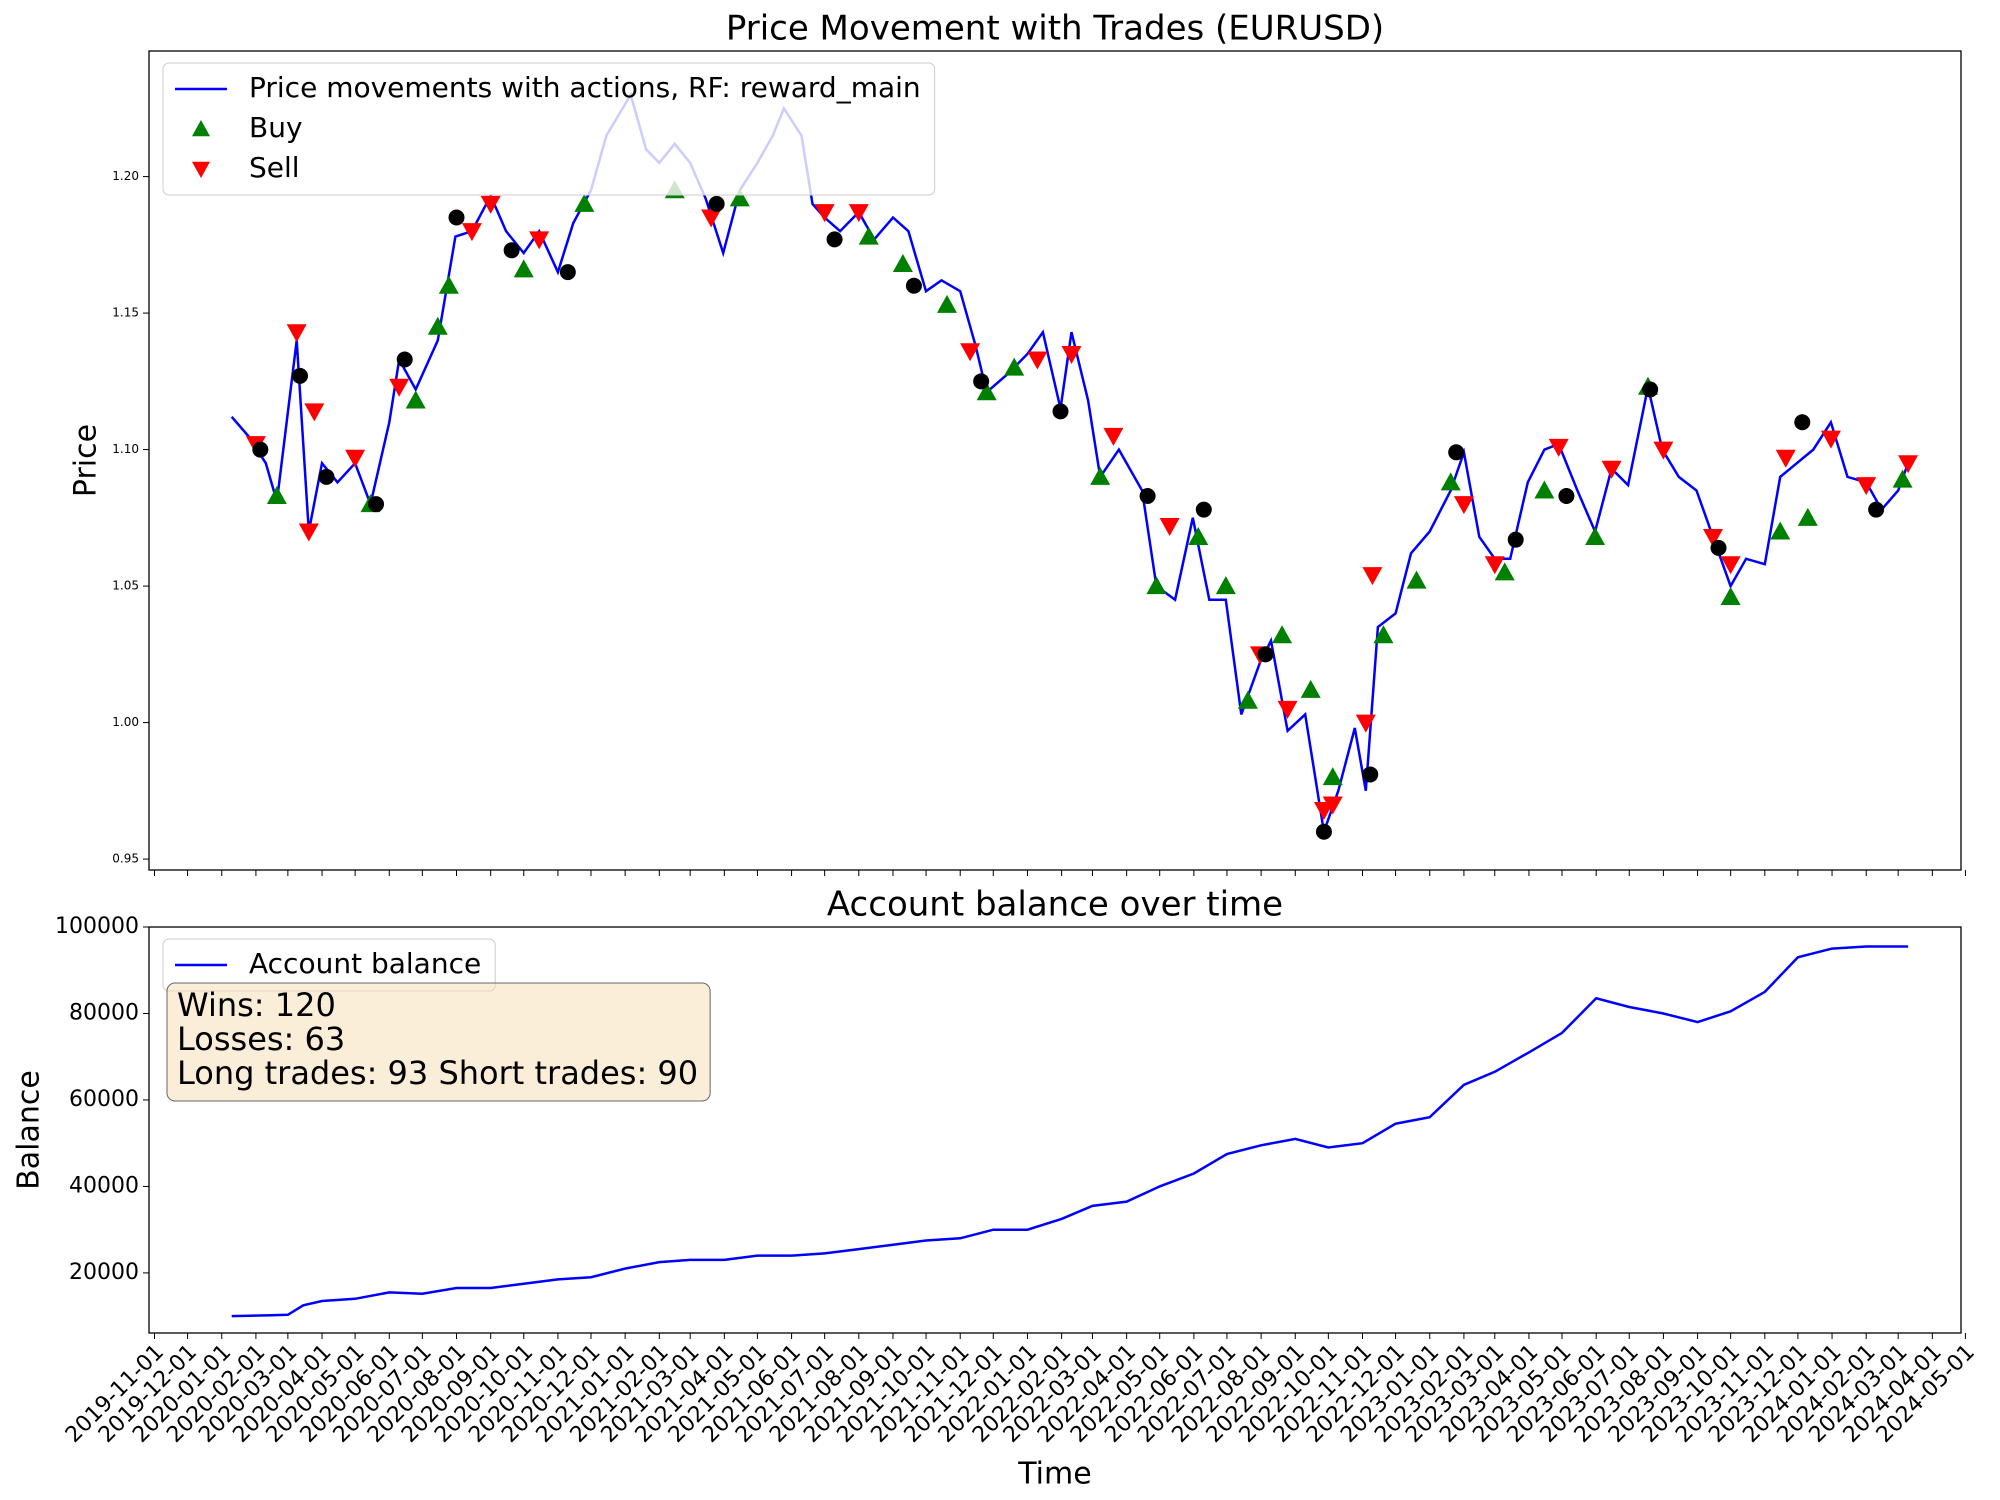 The width and height of the screenshot is (2000, 1500). What do you see at coordinates (104, 1185) in the screenshot?
I see `y-tick-label: 40000` at bounding box center [104, 1185].